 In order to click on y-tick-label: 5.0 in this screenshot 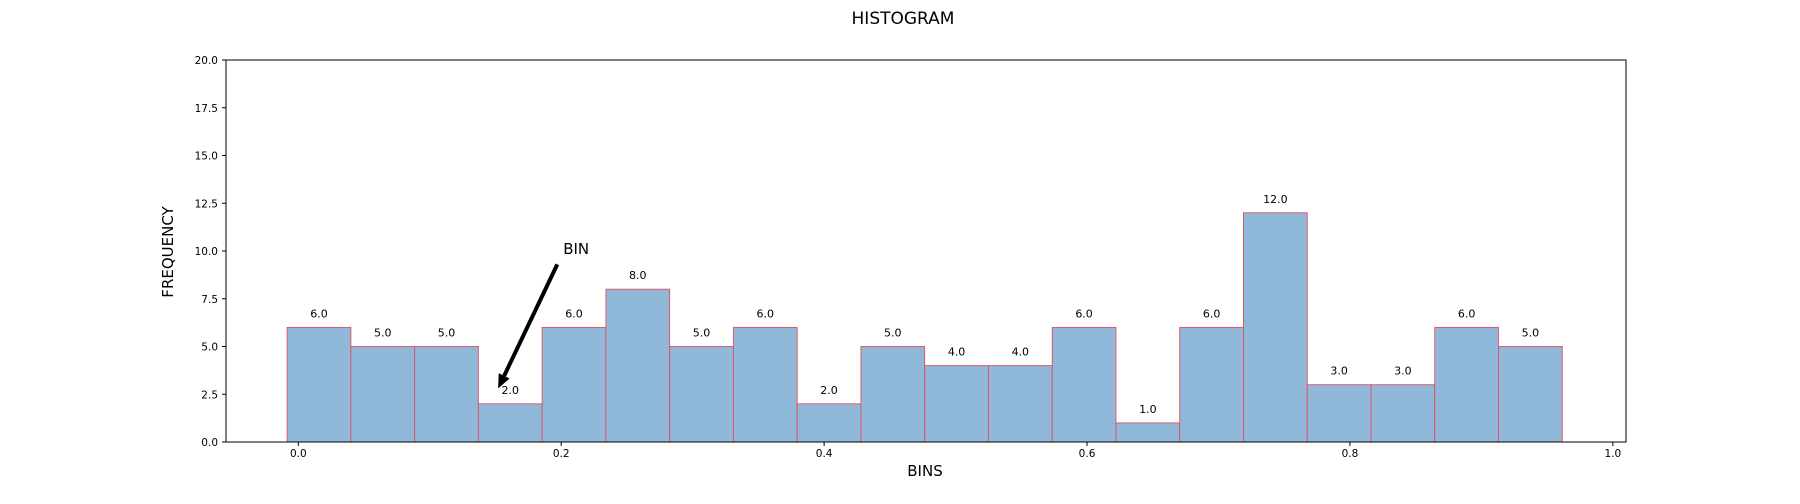, I will do `click(209, 348)`.